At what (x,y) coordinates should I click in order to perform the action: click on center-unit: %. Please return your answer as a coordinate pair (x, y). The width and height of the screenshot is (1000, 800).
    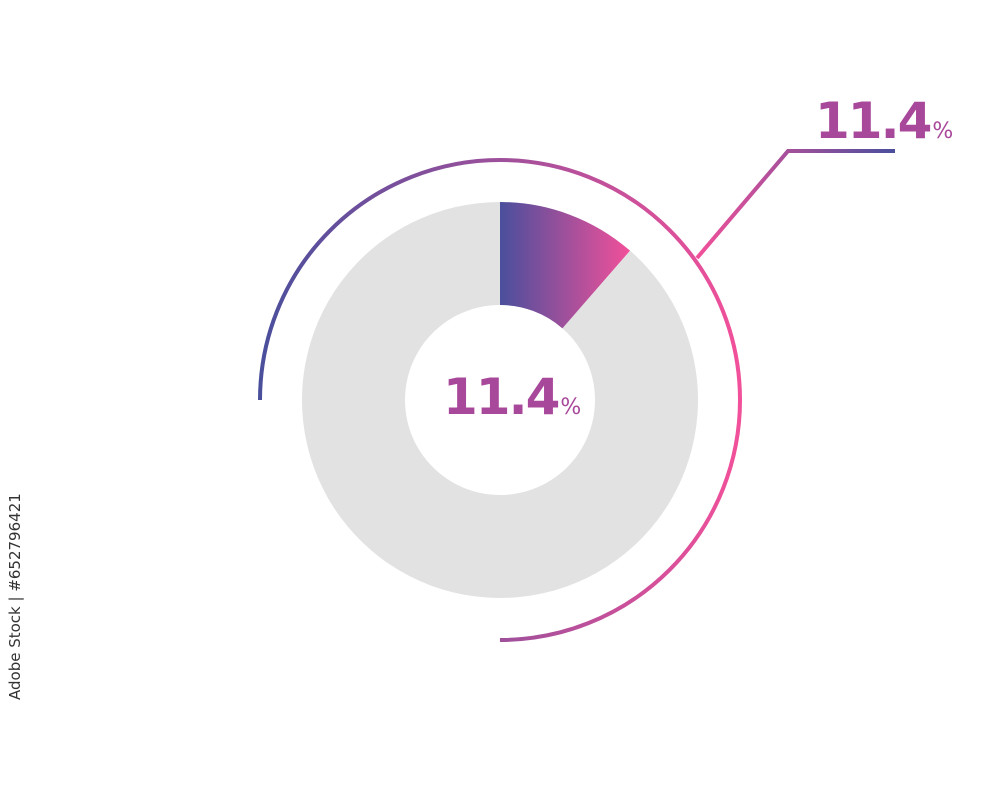
    Looking at the image, I should click on (570, 407).